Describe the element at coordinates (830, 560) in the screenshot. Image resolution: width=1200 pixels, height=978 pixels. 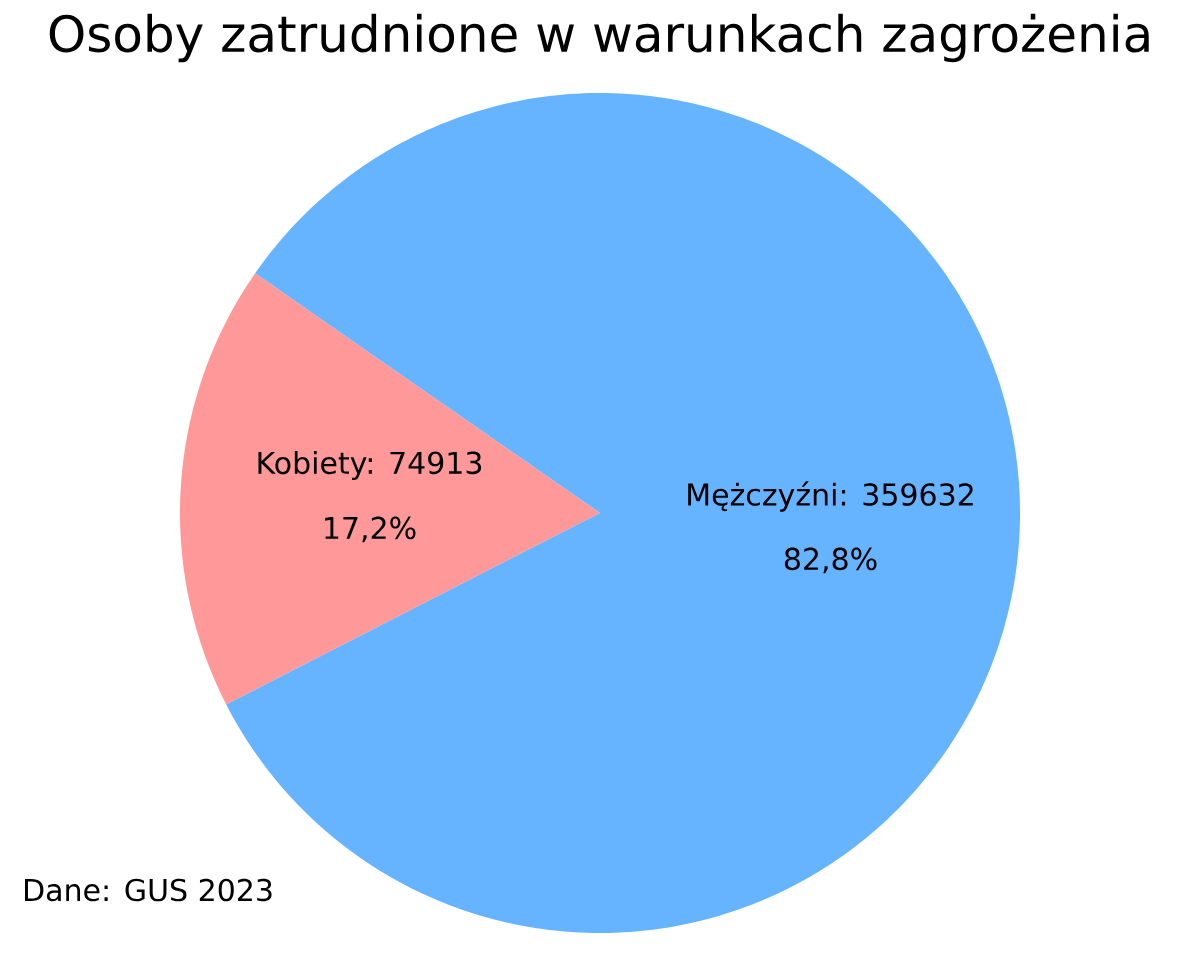
I see `data-label: 82,8%` at that location.